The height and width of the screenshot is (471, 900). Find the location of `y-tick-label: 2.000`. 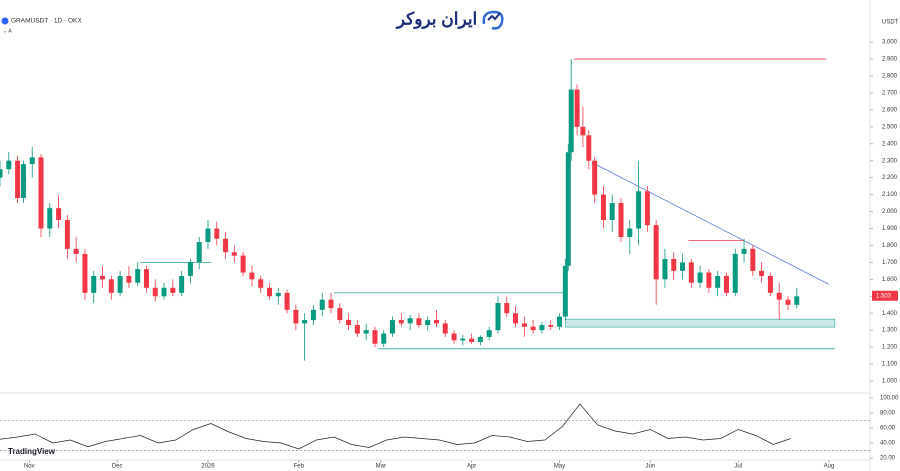

y-tick-label: 2.000 is located at coordinates (890, 212).